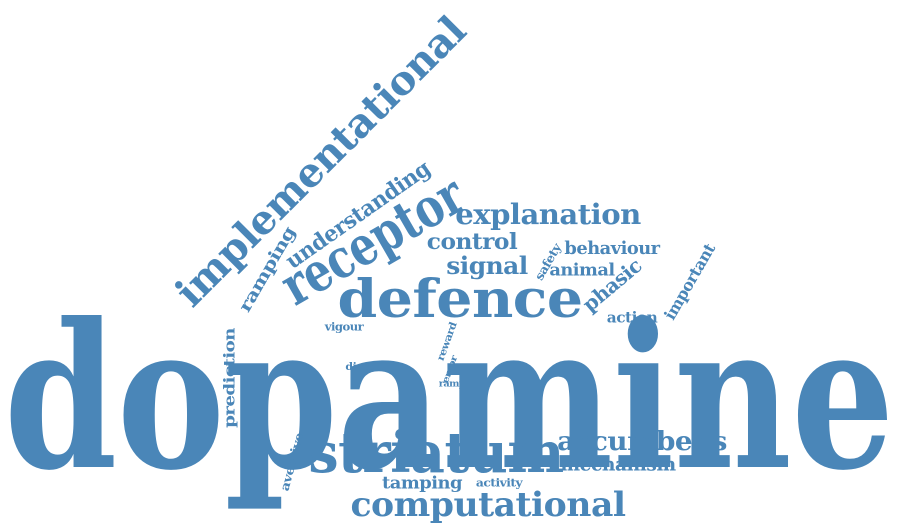  Describe the element at coordinates (460, 299) in the screenshot. I see `word-defence: defence` at that location.